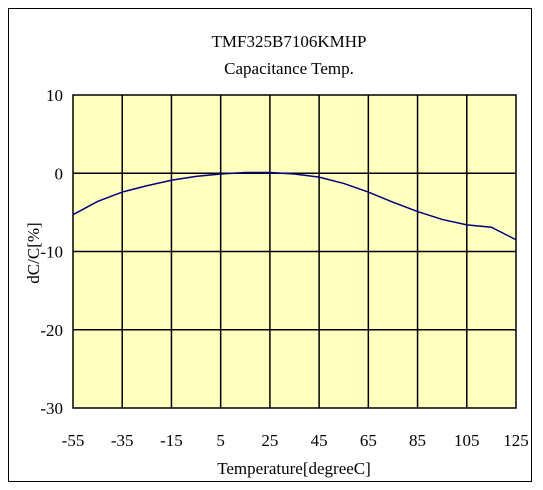  Describe the element at coordinates (417, 440) in the screenshot. I see `x-tick-label: 85` at that location.